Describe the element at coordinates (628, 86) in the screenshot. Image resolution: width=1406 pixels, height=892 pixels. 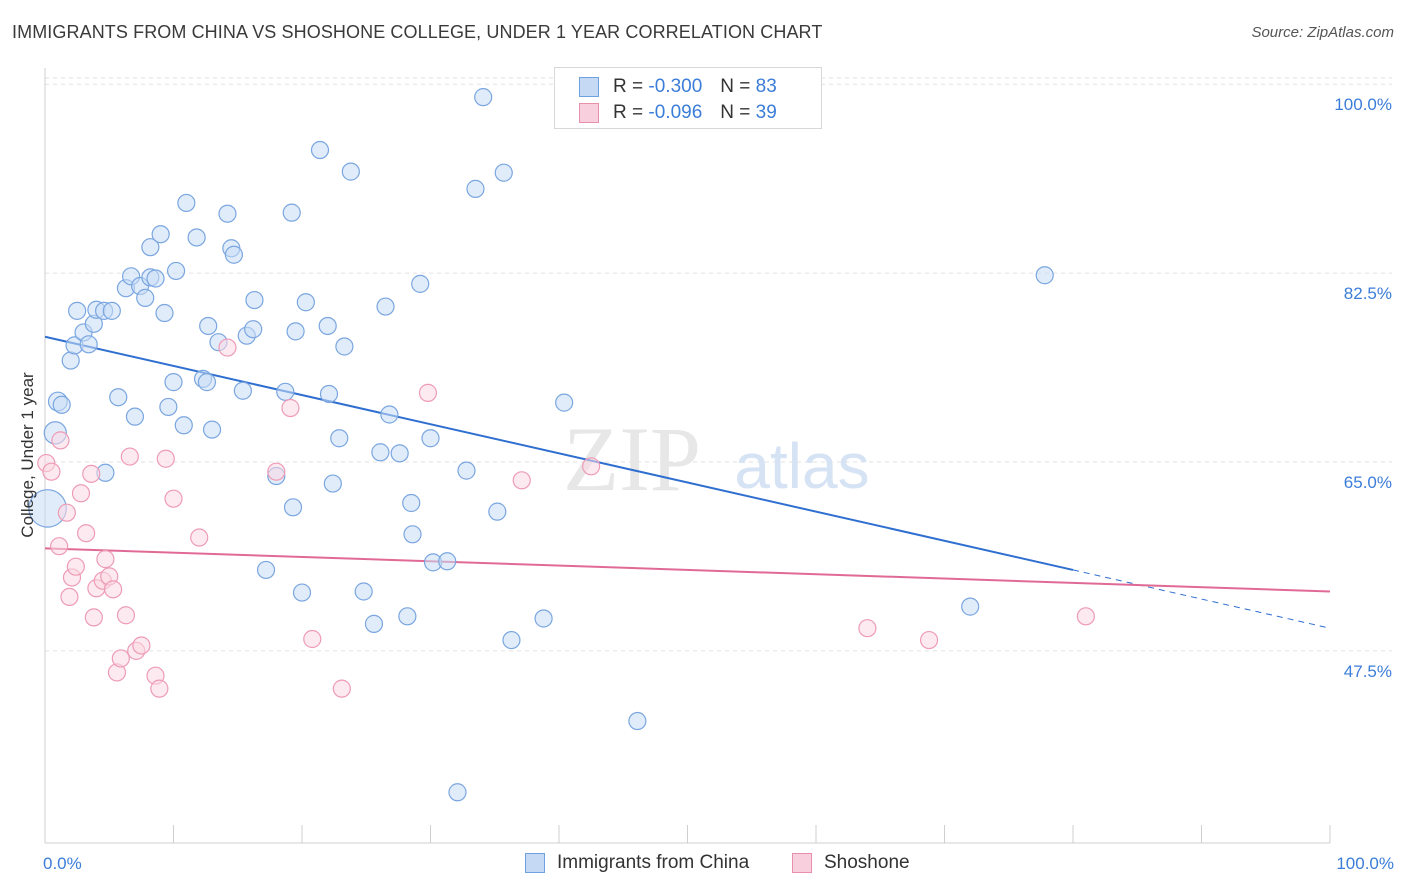
I see `r-label: R =` at that location.